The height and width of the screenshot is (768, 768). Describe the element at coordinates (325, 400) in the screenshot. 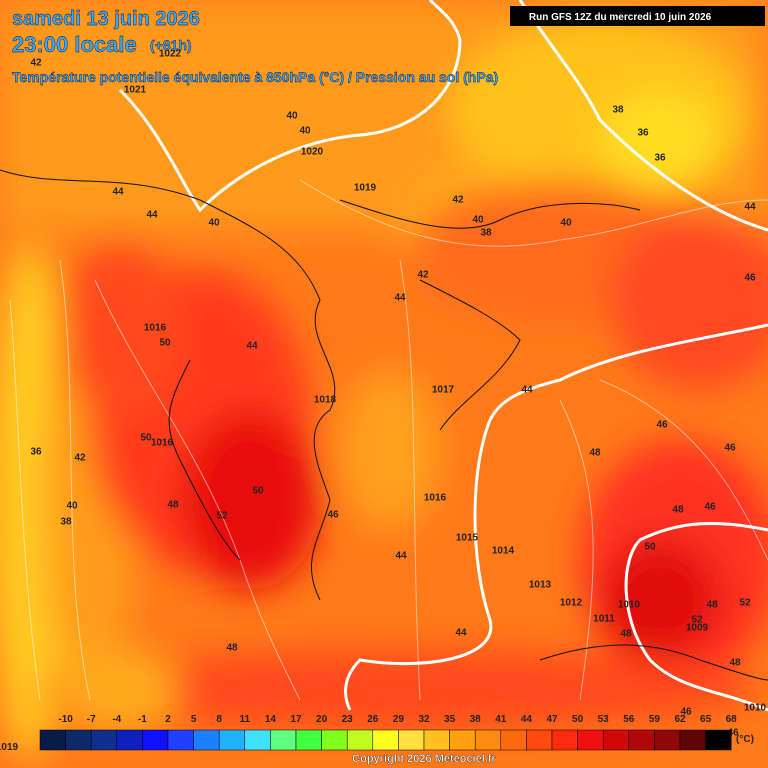

I see `pressure-label: 1018` at that location.